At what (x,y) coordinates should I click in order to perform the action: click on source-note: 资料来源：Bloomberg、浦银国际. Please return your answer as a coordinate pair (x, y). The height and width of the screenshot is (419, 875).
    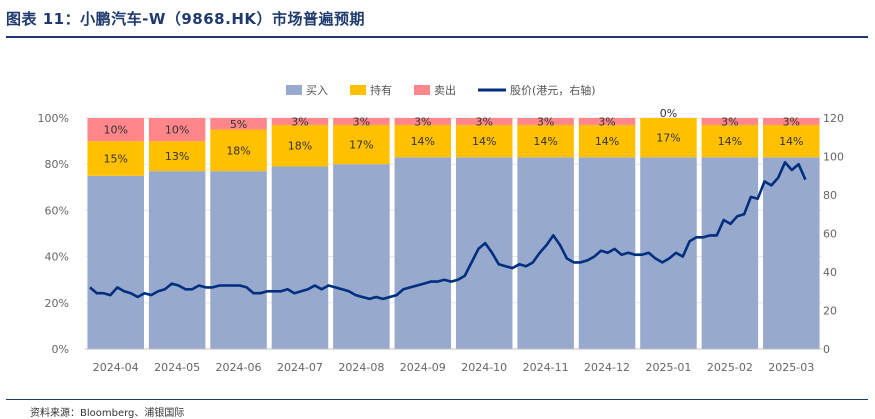
    Looking at the image, I should click on (107, 413).